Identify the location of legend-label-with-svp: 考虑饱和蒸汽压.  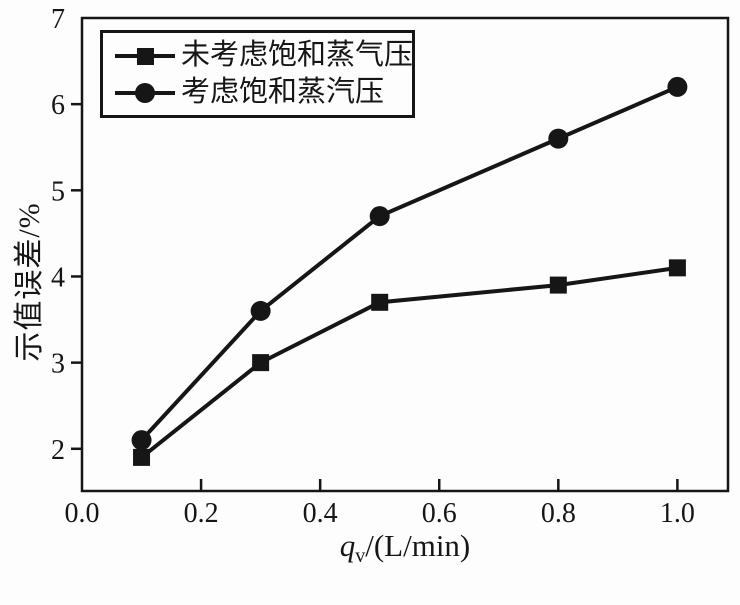
(283, 92).